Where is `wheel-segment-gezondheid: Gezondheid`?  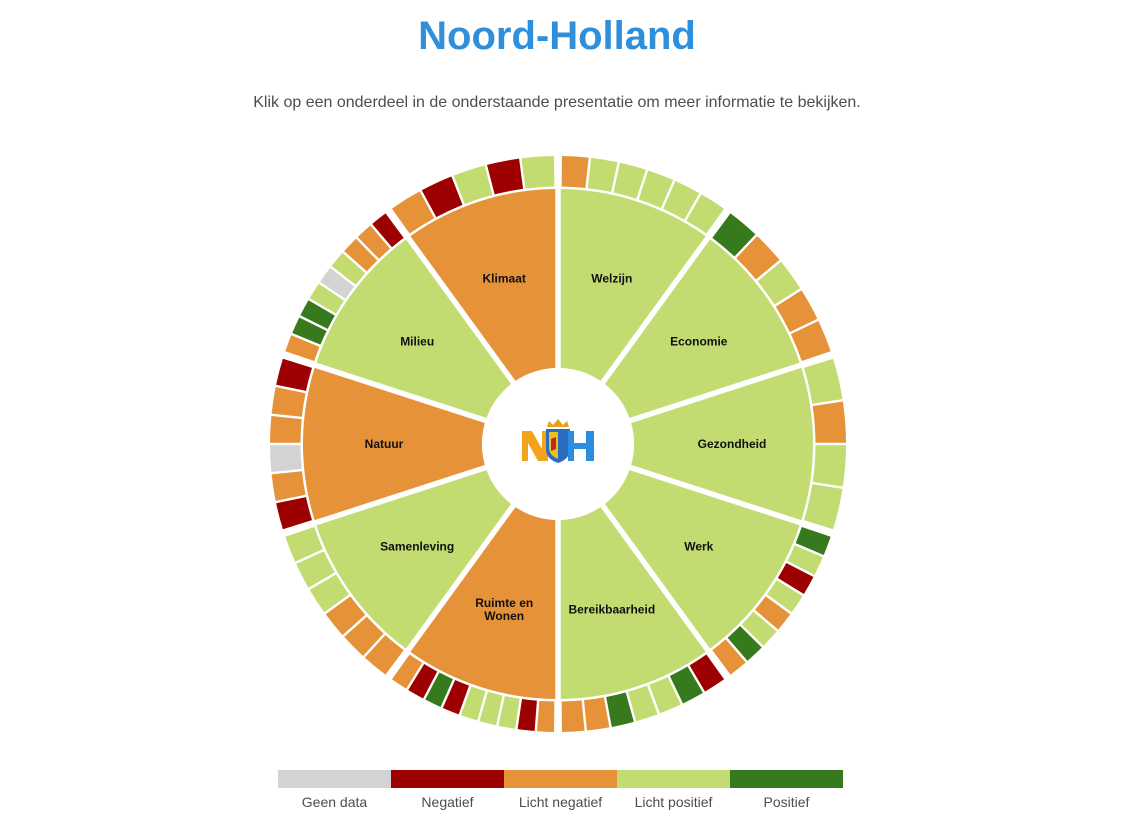 wheel-segment-gezondheid: Gezondheid is located at coordinates (738, 444).